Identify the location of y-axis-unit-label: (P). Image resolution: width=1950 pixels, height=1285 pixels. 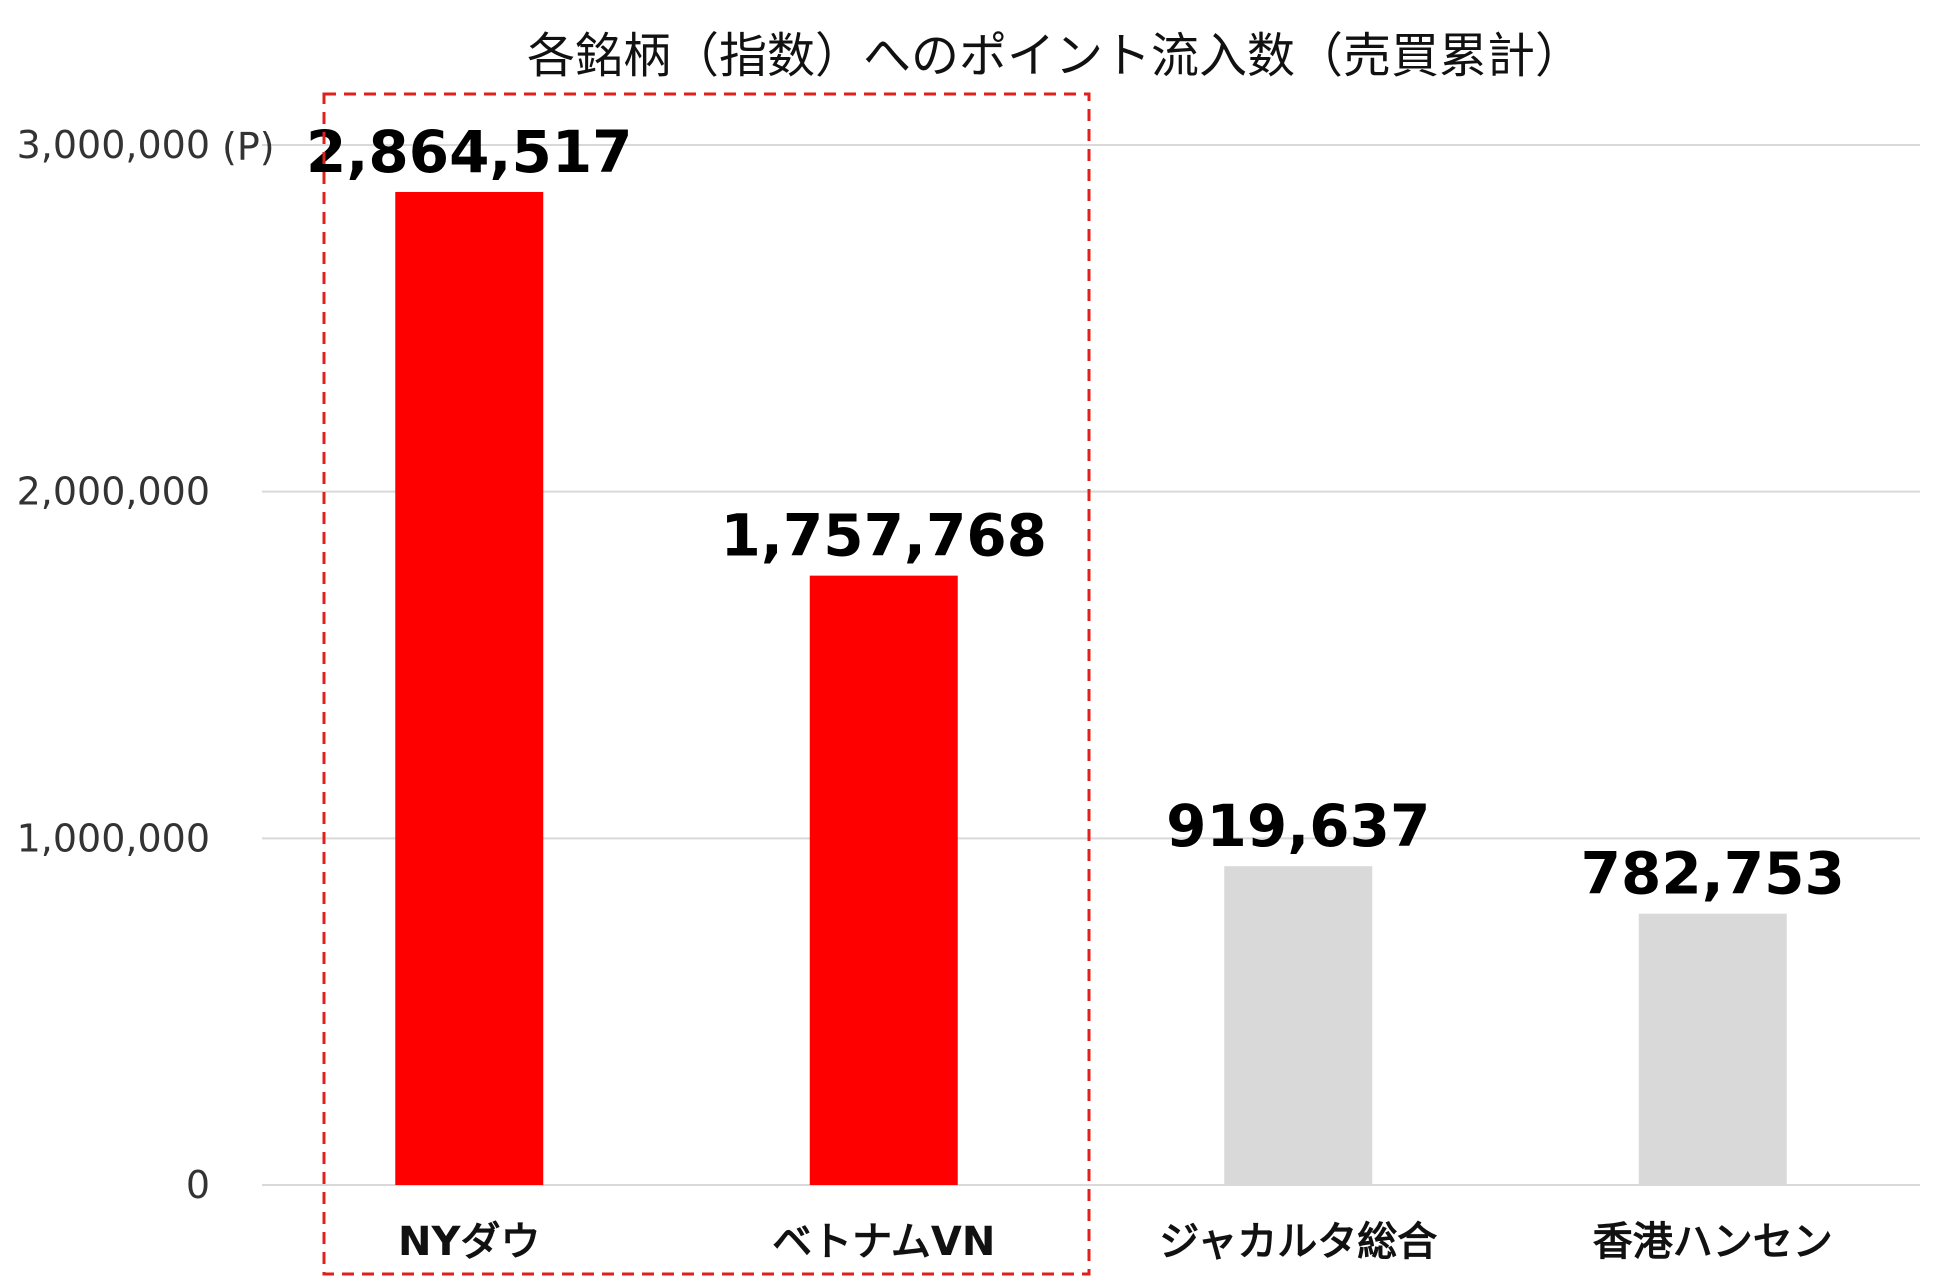
(248, 147).